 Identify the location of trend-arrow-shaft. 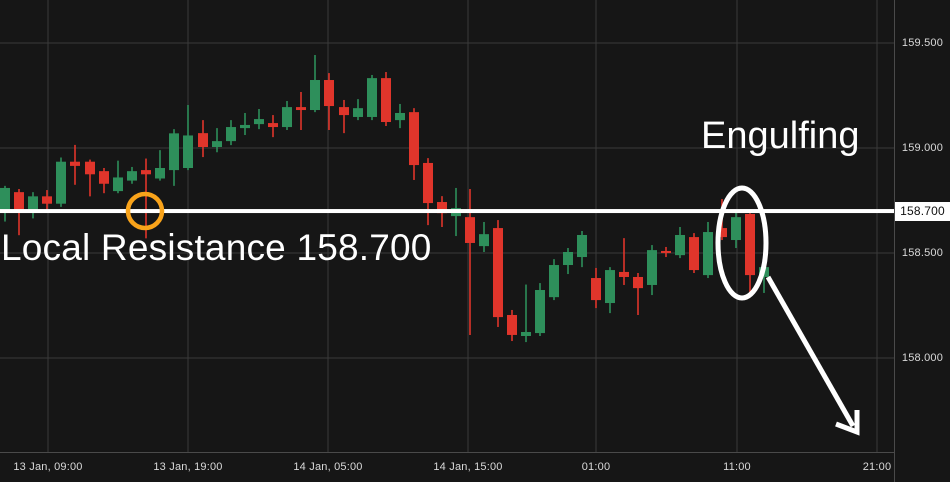
(810, 351).